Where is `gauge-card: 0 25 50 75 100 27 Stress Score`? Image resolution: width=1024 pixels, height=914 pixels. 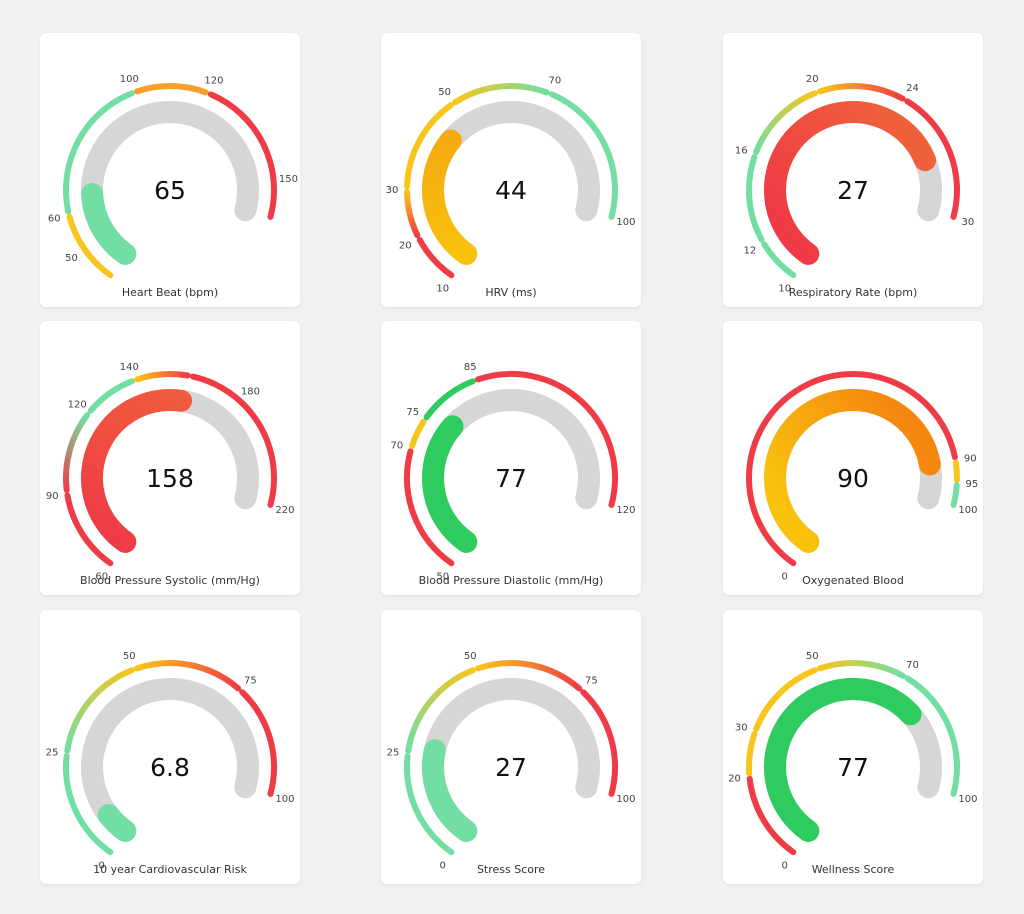
gauge-card: 0 25 50 75 100 27 Stress Score is located at coordinates (511, 747).